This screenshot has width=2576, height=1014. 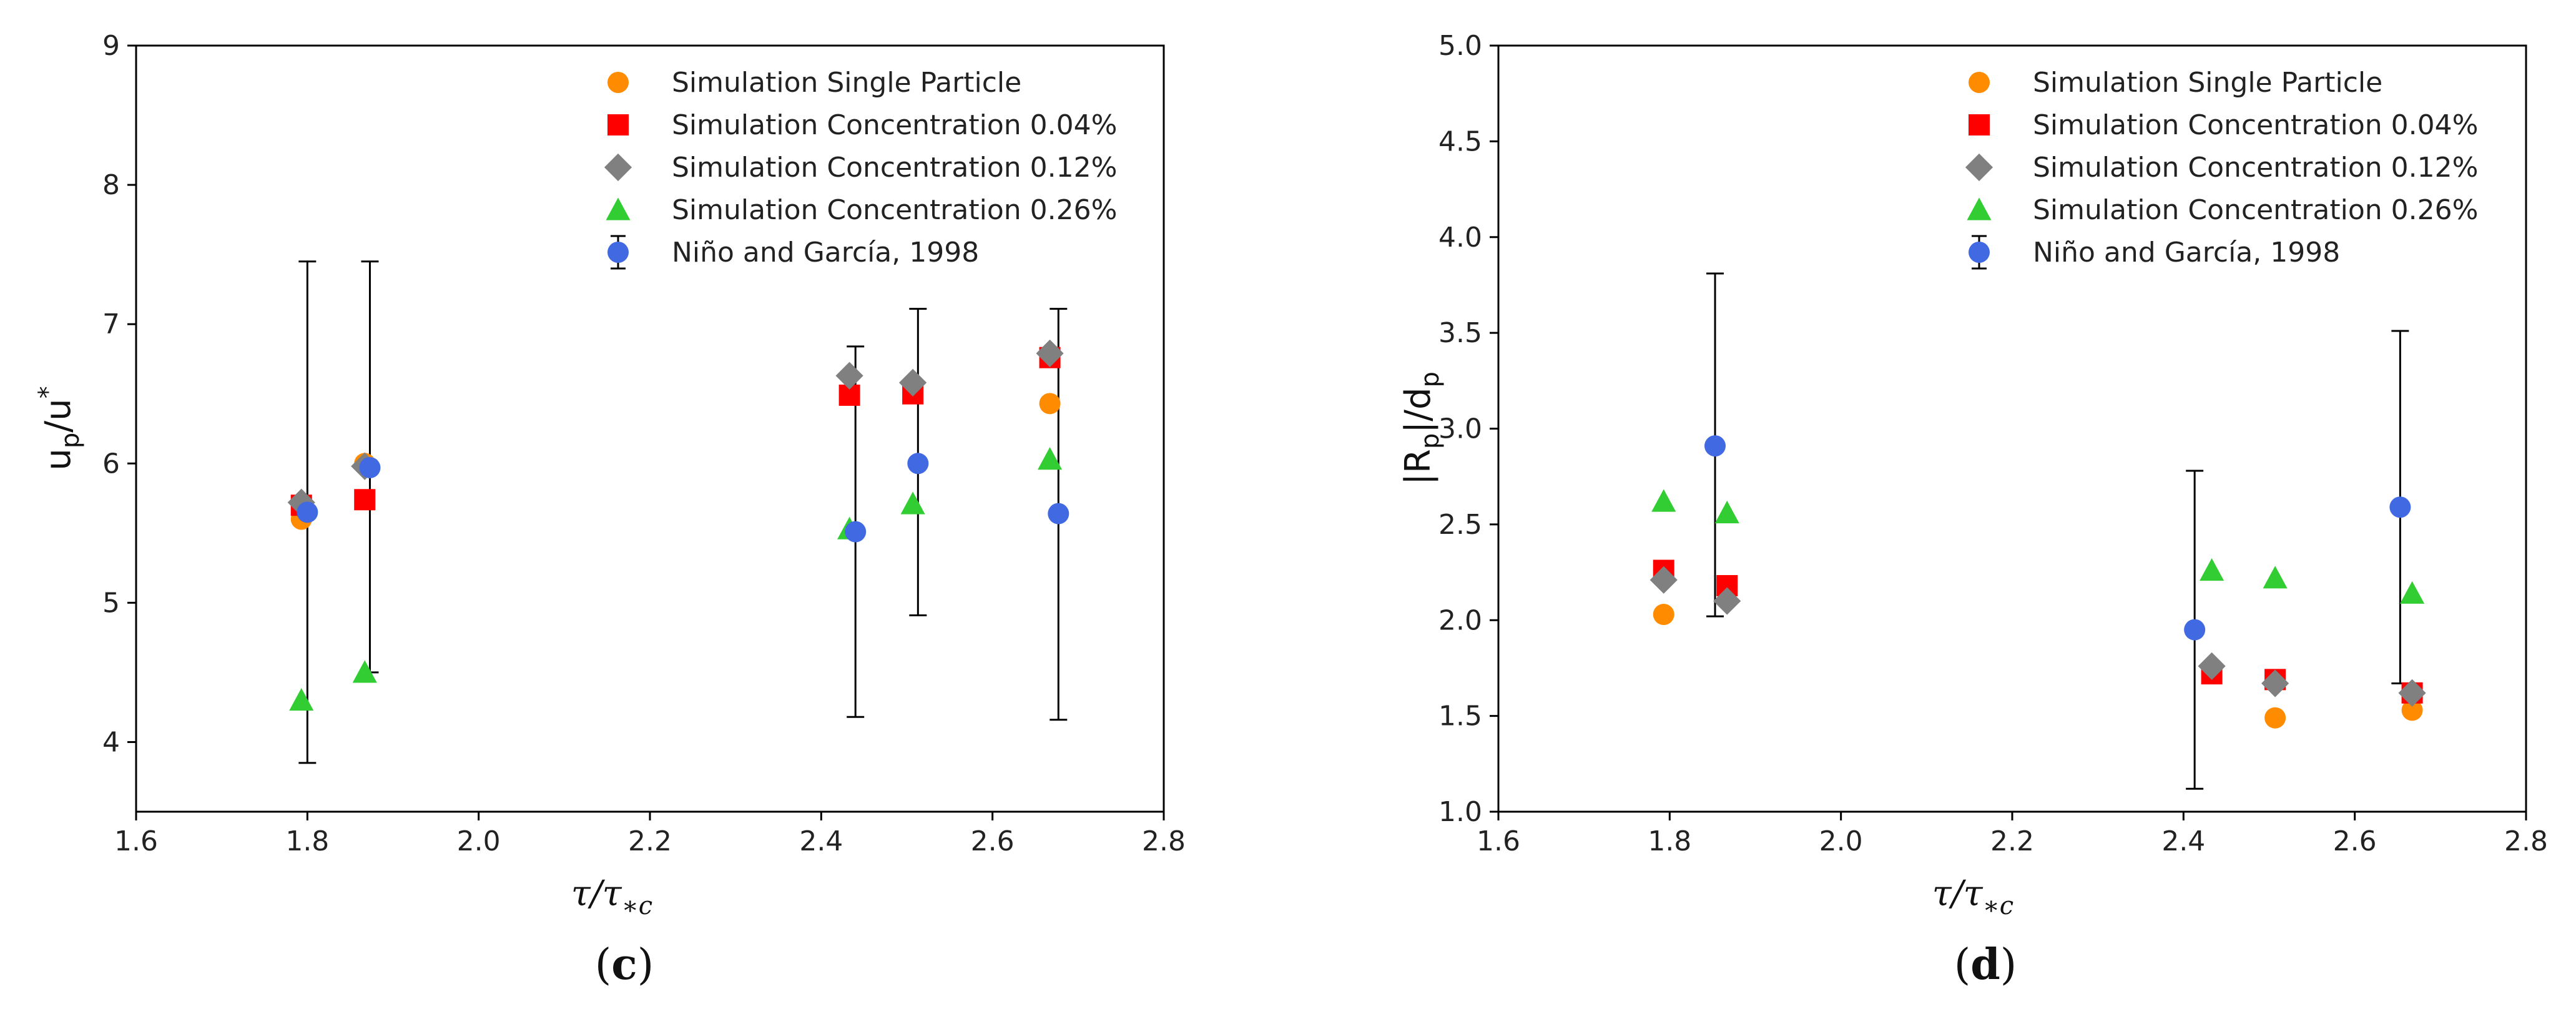 What do you see at coordinates (58, 415) in the screenshot?
I see `y-label-mid: /u` at bounding box center [58, 415].